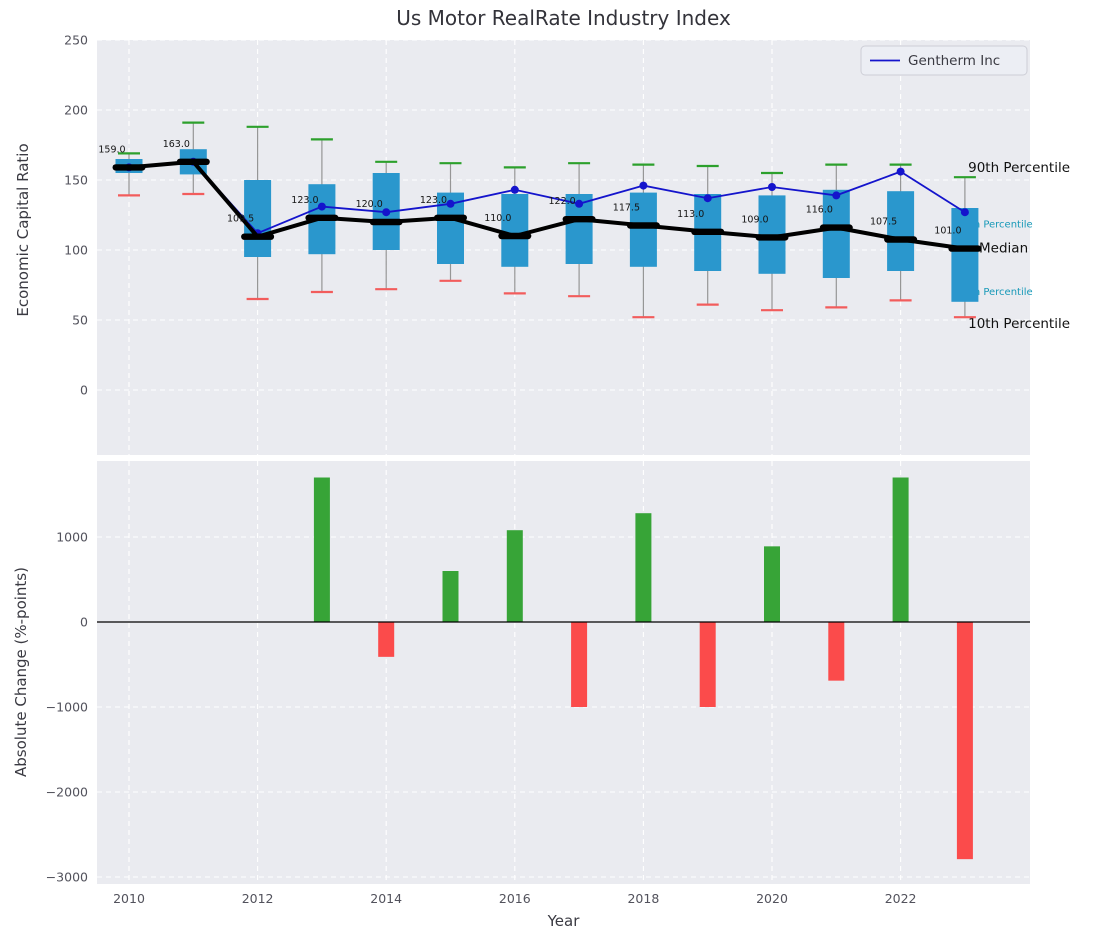  Describe the element at coordinates (67, 792) in the screenshot. I see `bottom-y-tick-label: −2000` at that location.